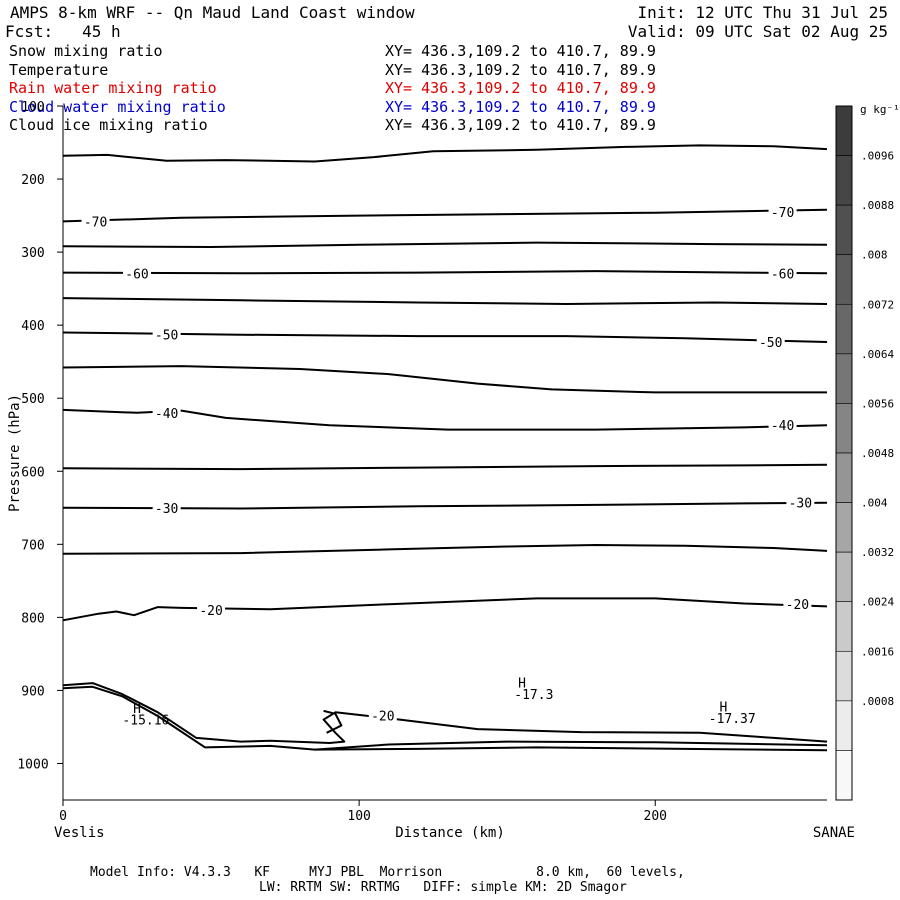 The width and height of the screenshot is (900, 900). What do you see at coordinates (533, 695) in the screenshot?
I see `high-value-label: -17.3` at bounding box center [533, 695].